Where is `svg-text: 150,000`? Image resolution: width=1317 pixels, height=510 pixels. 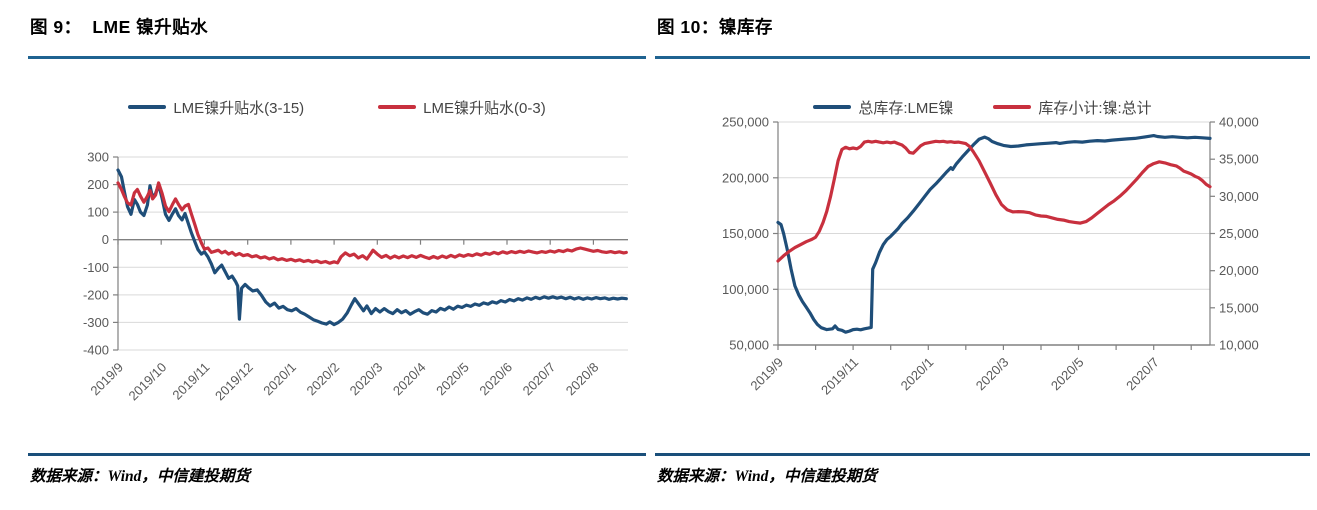 svg-text: 150,000 is located at coordinates (745, 233).